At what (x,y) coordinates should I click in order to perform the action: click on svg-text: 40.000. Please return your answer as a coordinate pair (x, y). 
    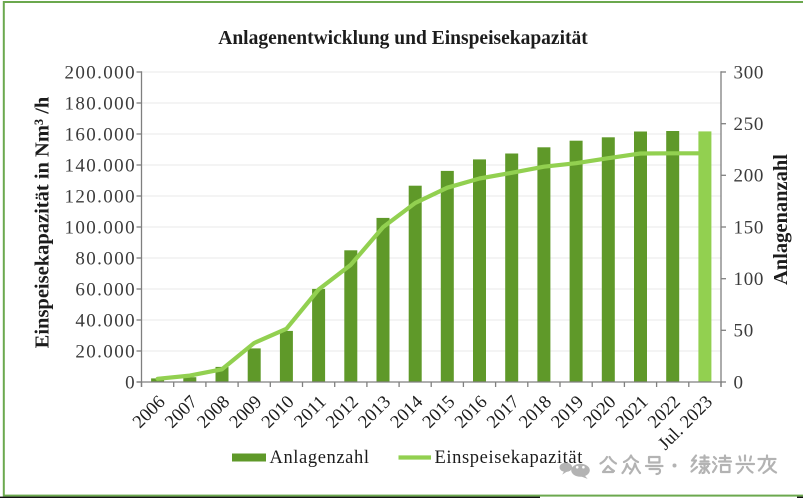
    Looking at the image, I should click on (105, 320).